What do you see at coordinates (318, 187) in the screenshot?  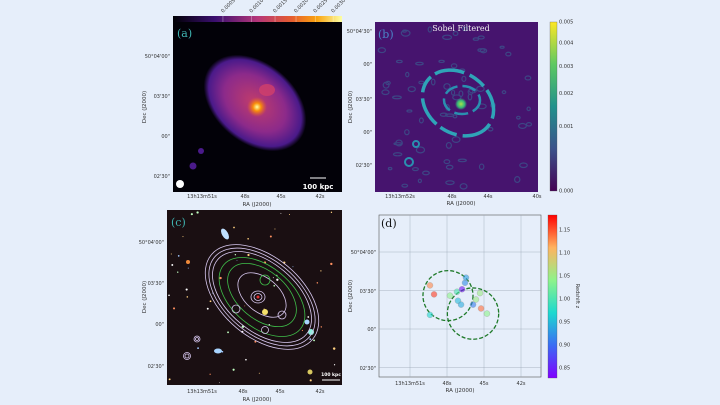 I see `scalebar-label: 100 kpc` at bounding box center [318, 187].